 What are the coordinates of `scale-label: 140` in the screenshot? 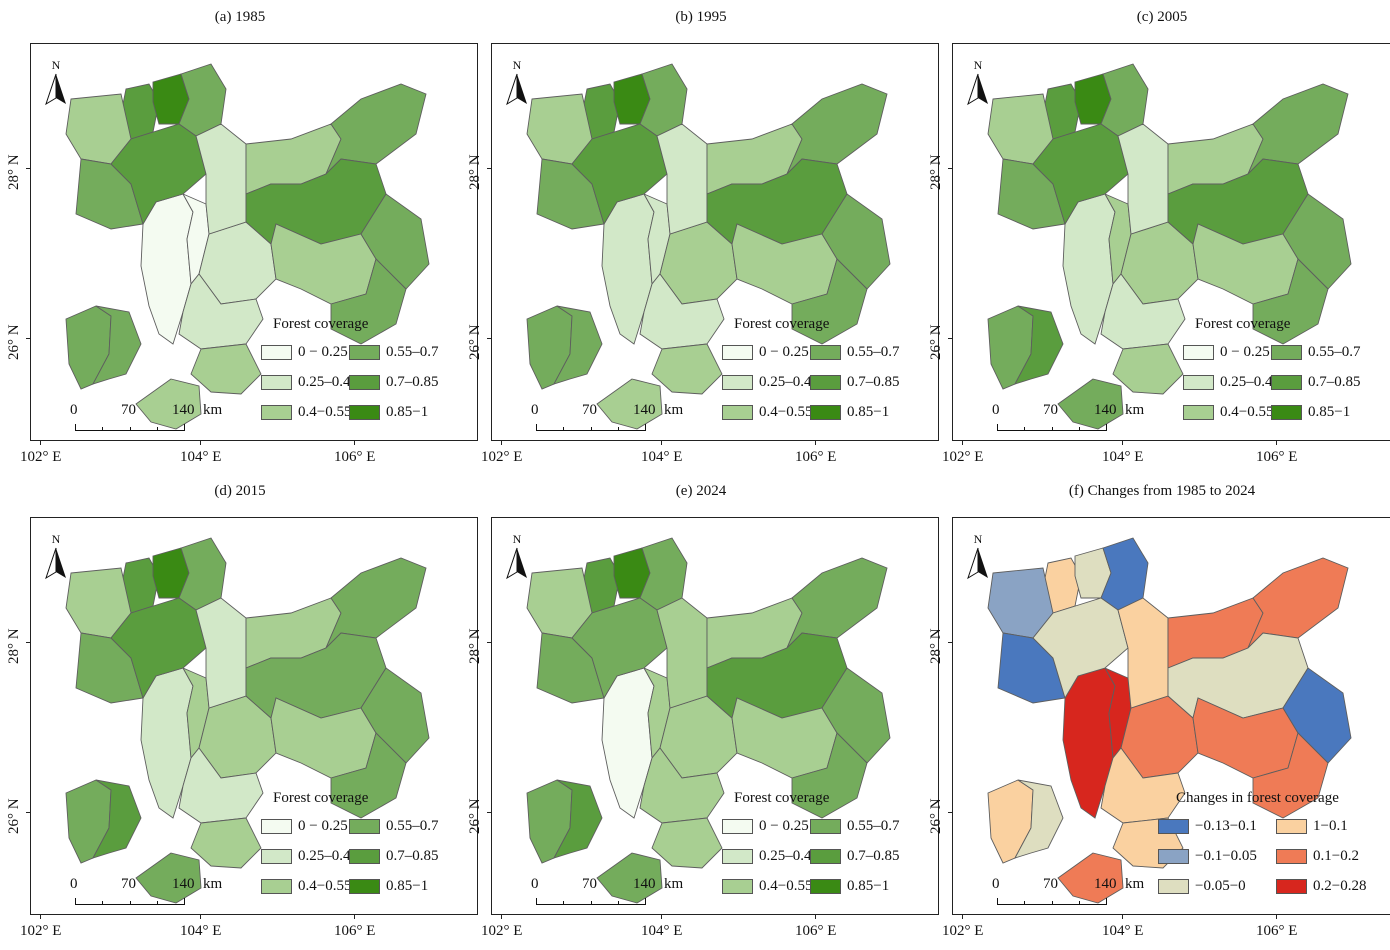 It's located at (644, 884).